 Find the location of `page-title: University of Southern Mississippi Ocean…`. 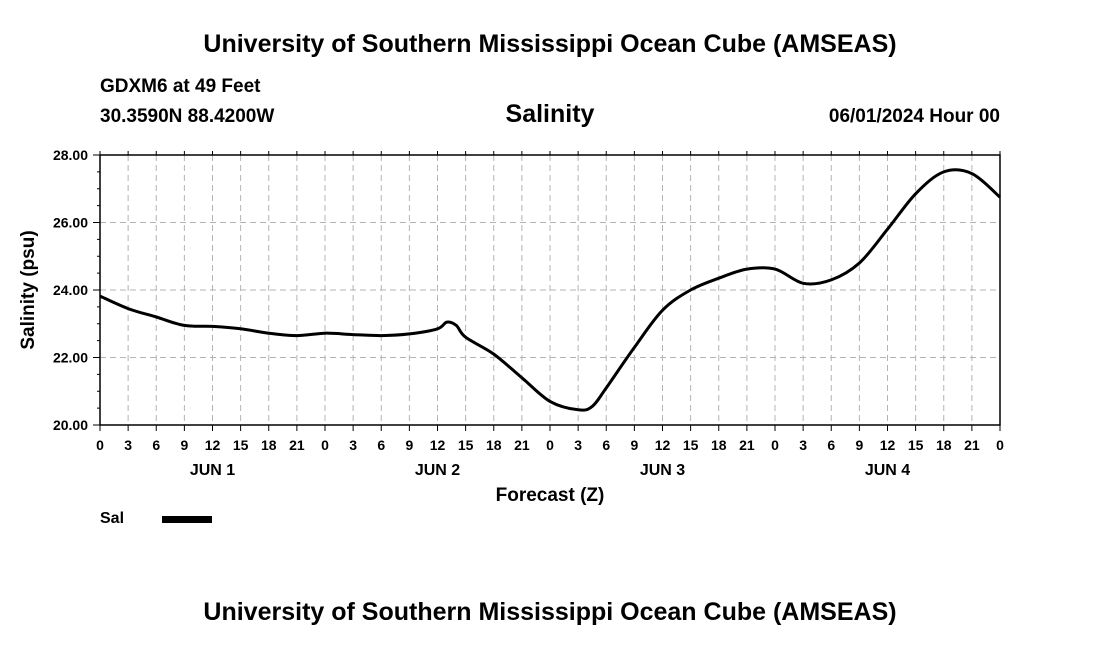

page-title: University of Southern Mississippi Ocean… is located at coordinates (550, 44).